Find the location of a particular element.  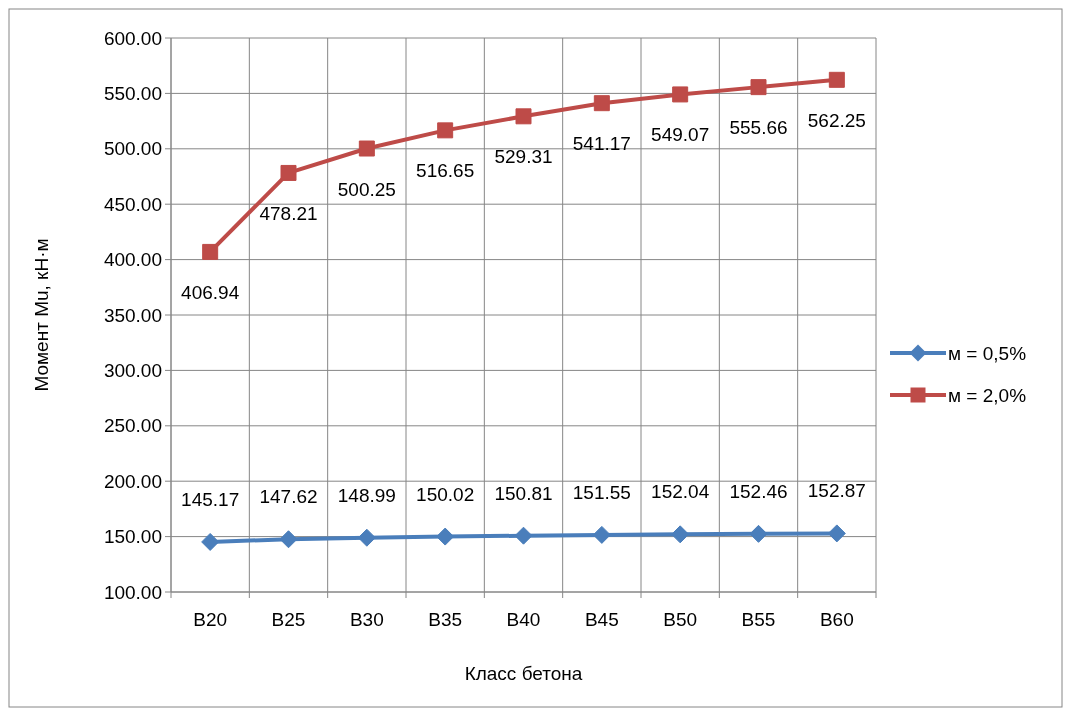

x-tick-label: B40 is located at coordinates (523, 619).